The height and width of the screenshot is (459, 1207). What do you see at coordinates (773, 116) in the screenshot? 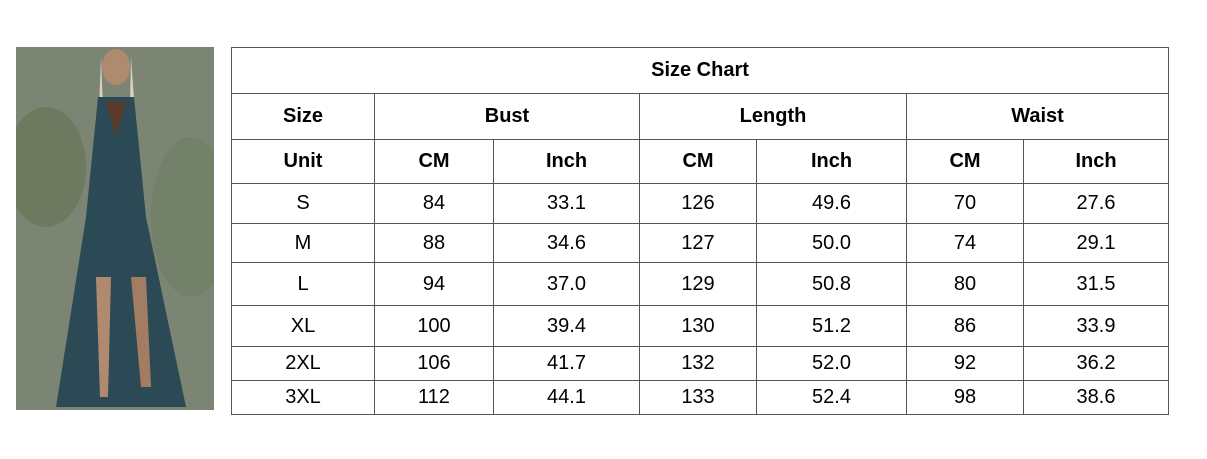
I see `header-length: Length` at bounding box center [773, 116].